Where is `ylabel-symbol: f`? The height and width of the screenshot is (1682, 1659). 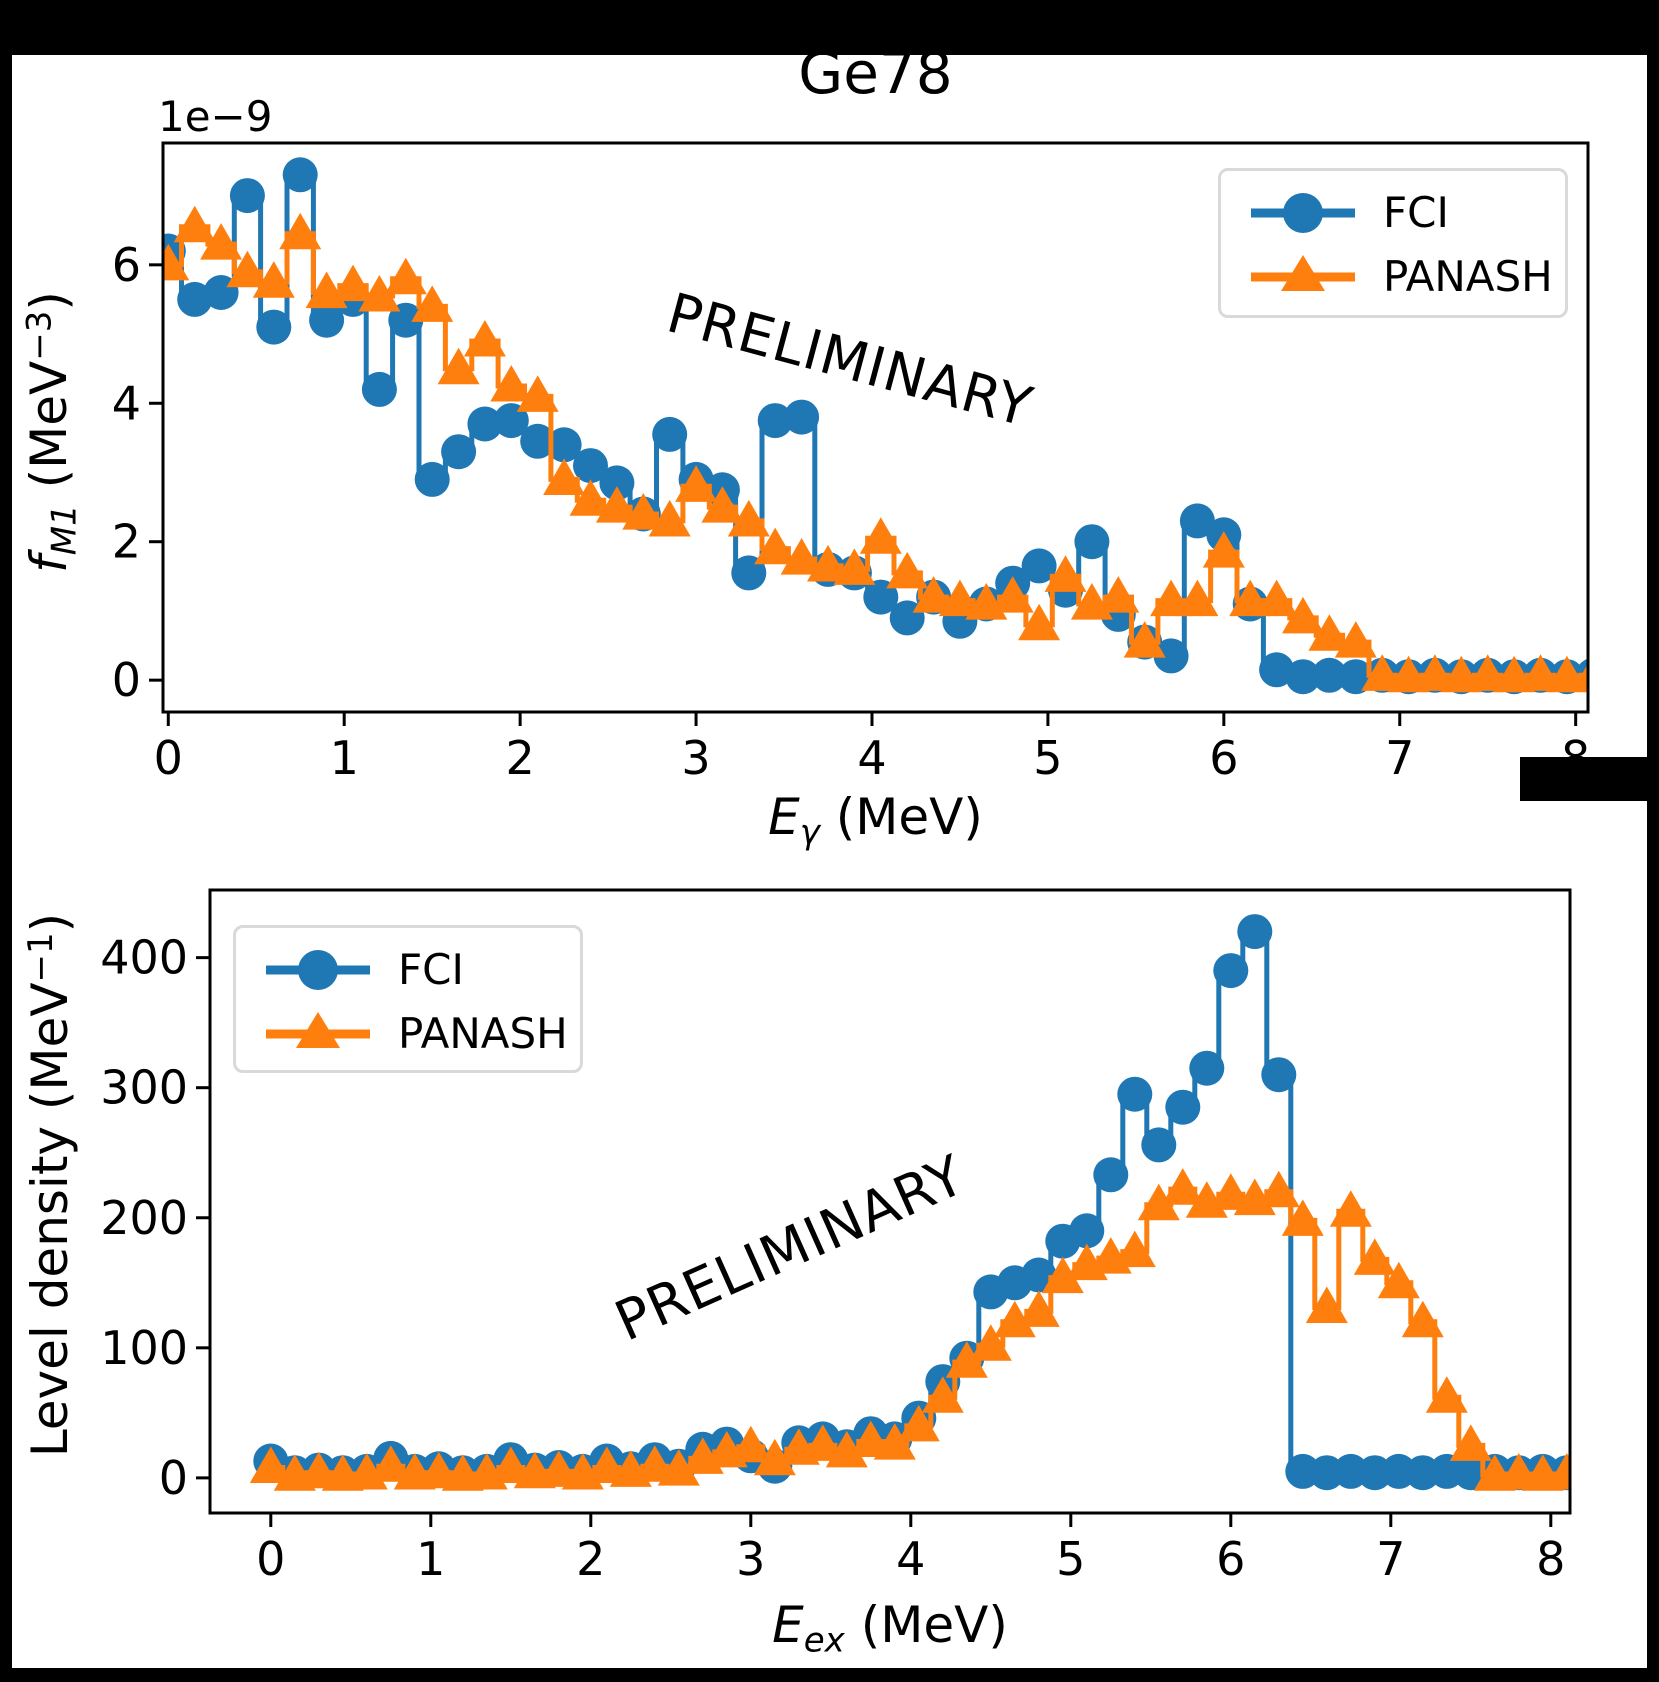 ylabel-symbol: f is located at coordinates (48, 564).